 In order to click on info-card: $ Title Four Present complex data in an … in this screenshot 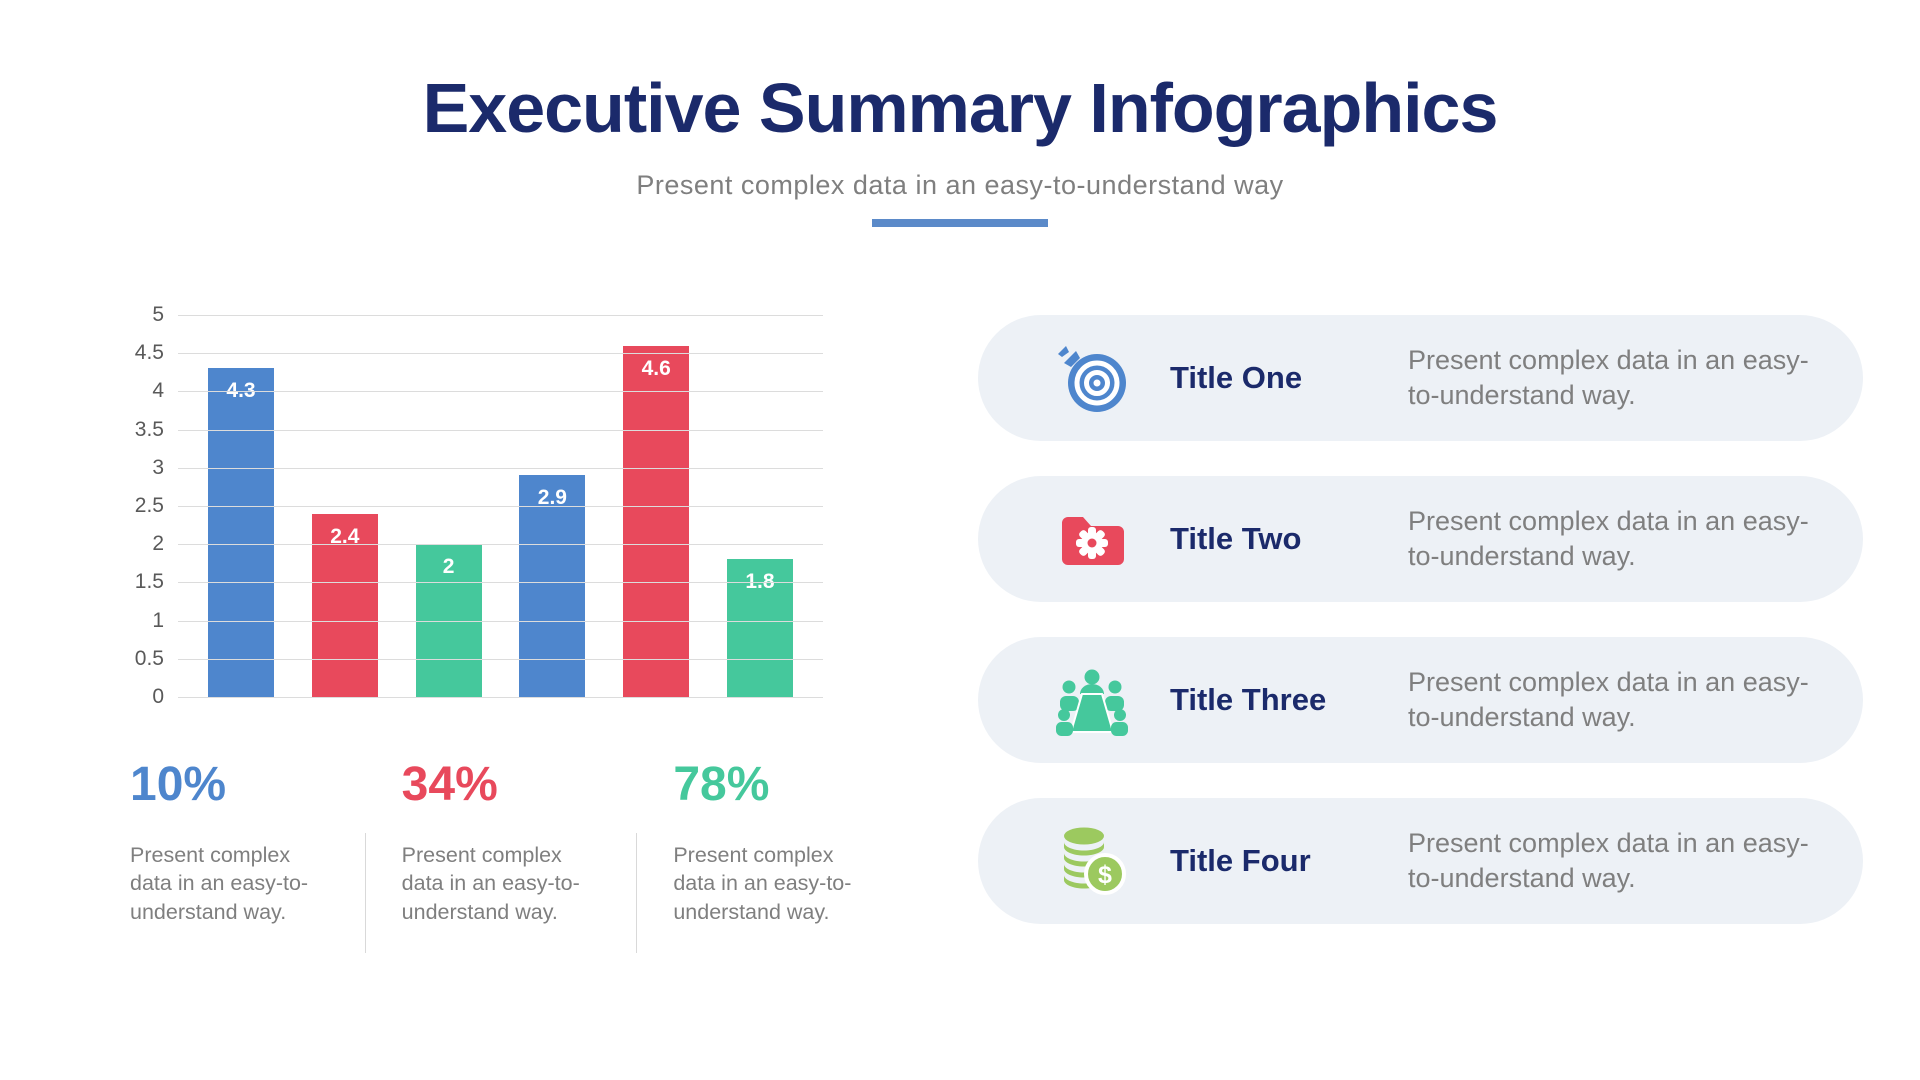, I will do `click(1420, 861)`.